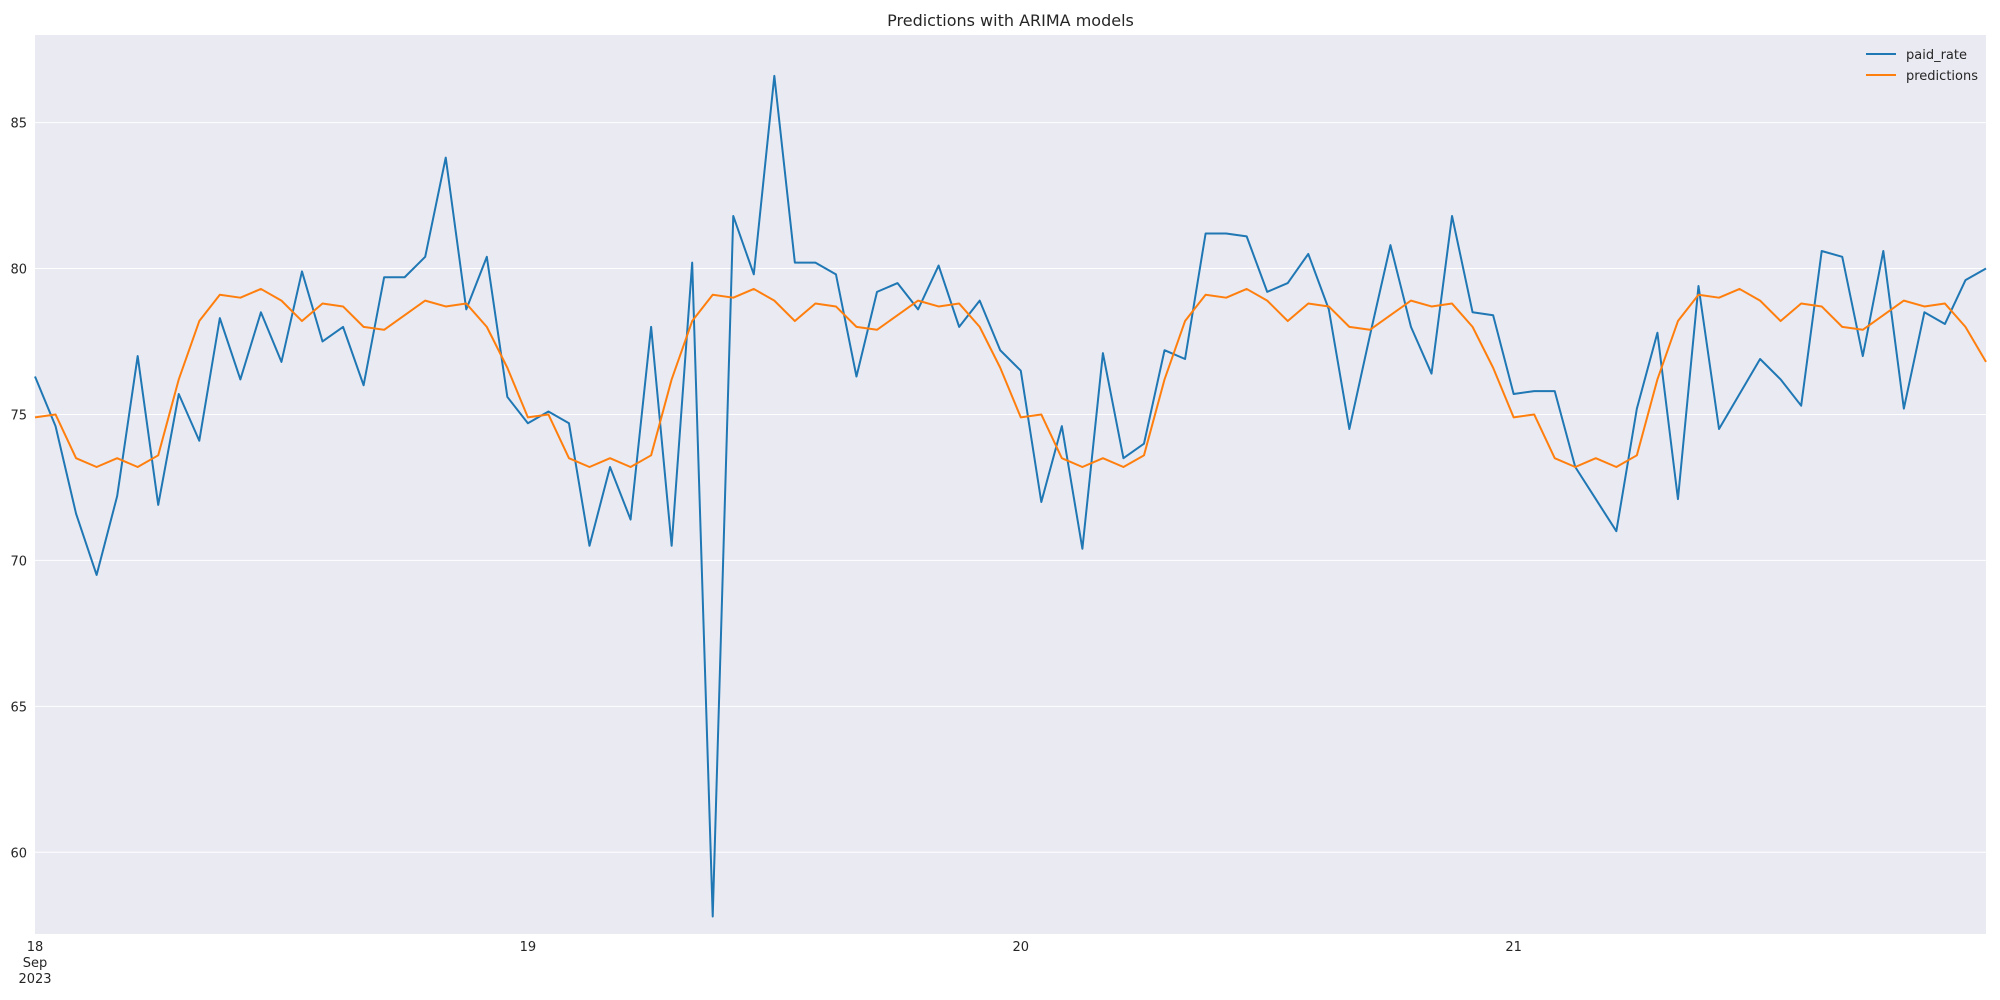 This screenshot has height=1000, width=2000. What do you see at coordinates (528, 947) in the screenshot?
I see `x-tick-label: 19` at bounding box center [528, 947].